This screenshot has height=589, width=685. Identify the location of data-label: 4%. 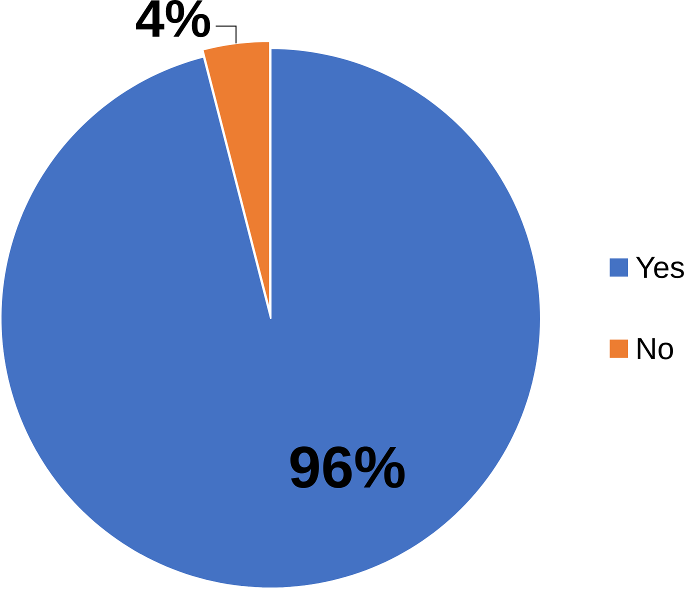
(173, 19).